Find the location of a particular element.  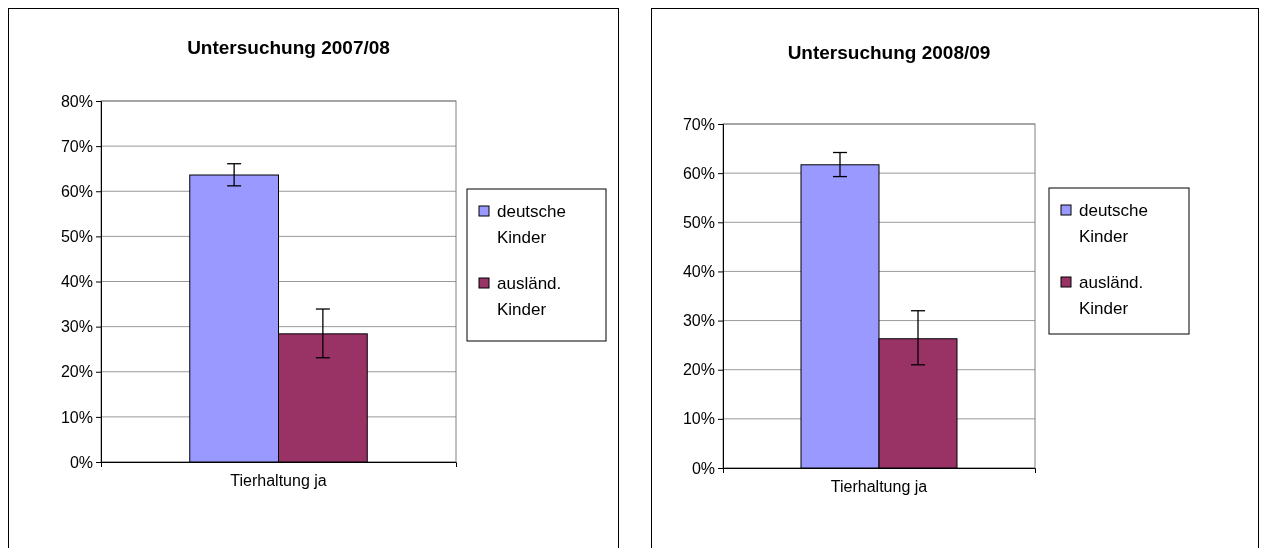

y-tick-label: 80% is located at coordinates (76, 101).